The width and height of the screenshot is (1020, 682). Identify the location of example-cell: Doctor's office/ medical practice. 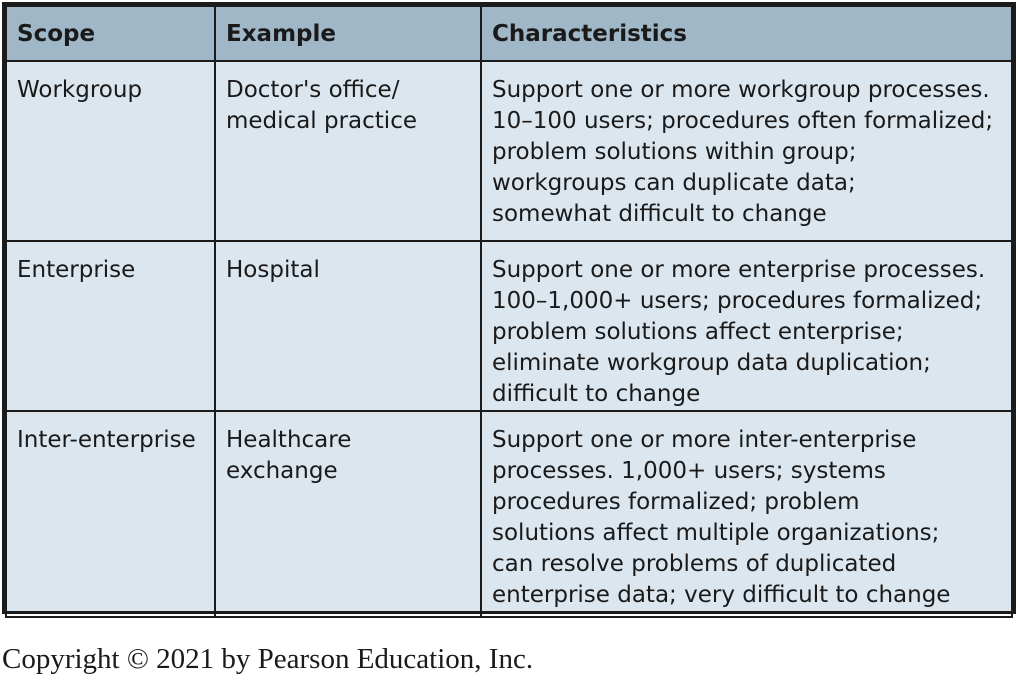
(348, 151).